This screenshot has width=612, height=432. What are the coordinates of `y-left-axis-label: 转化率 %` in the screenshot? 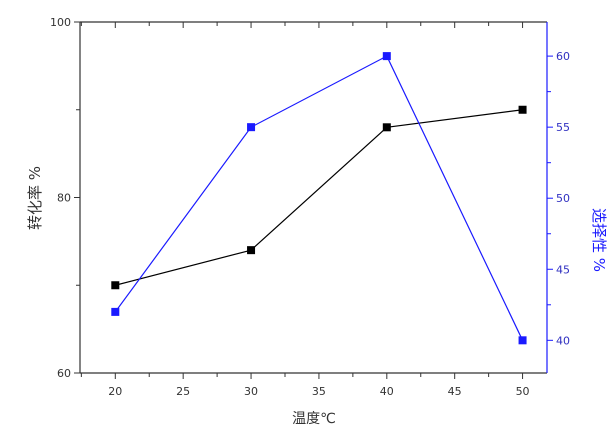 It's located at (35, 198).